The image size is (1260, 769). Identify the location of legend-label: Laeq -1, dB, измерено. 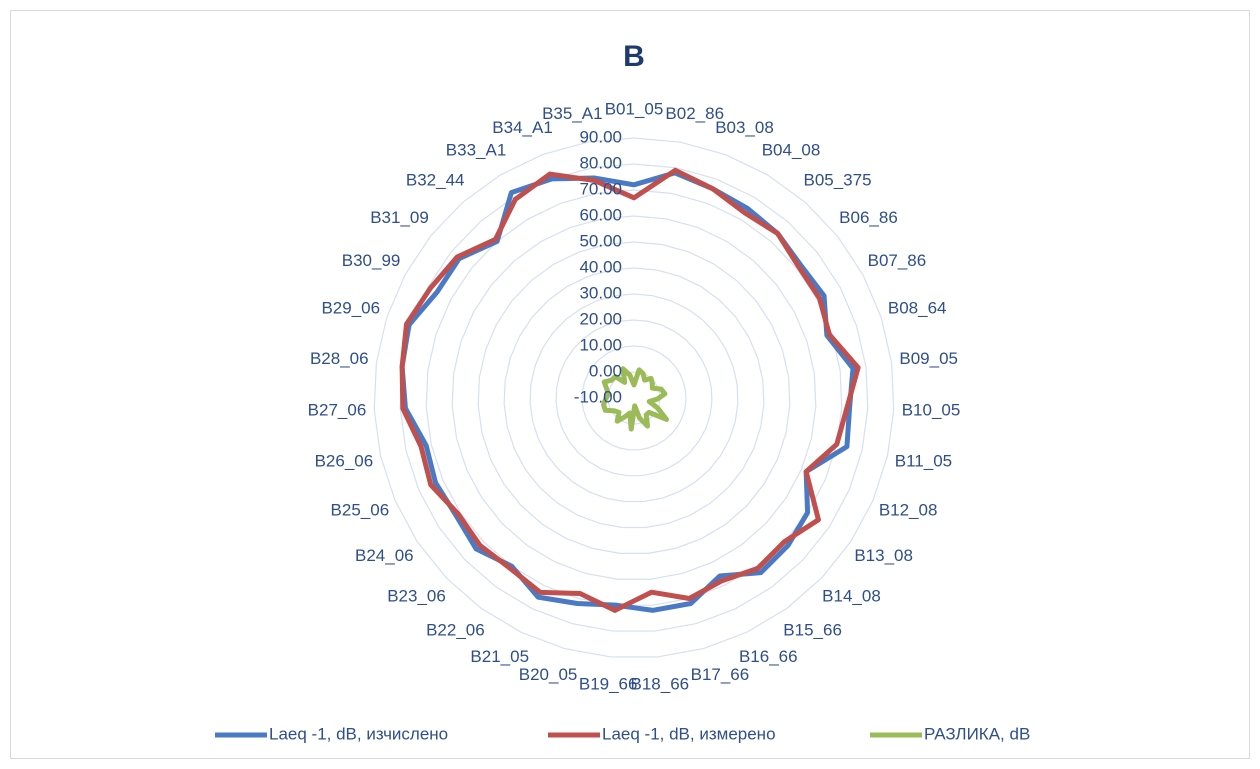
(689, 733).